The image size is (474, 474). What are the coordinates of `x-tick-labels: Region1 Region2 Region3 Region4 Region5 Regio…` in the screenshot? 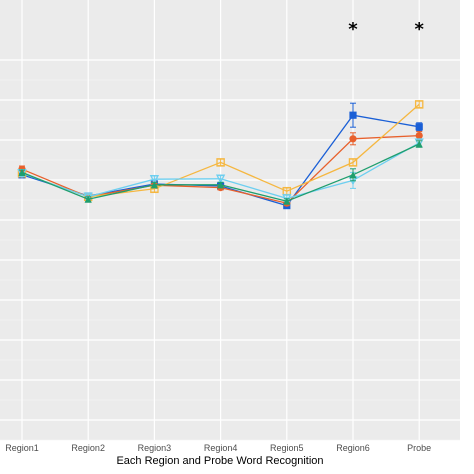 It's located at (218, 448).